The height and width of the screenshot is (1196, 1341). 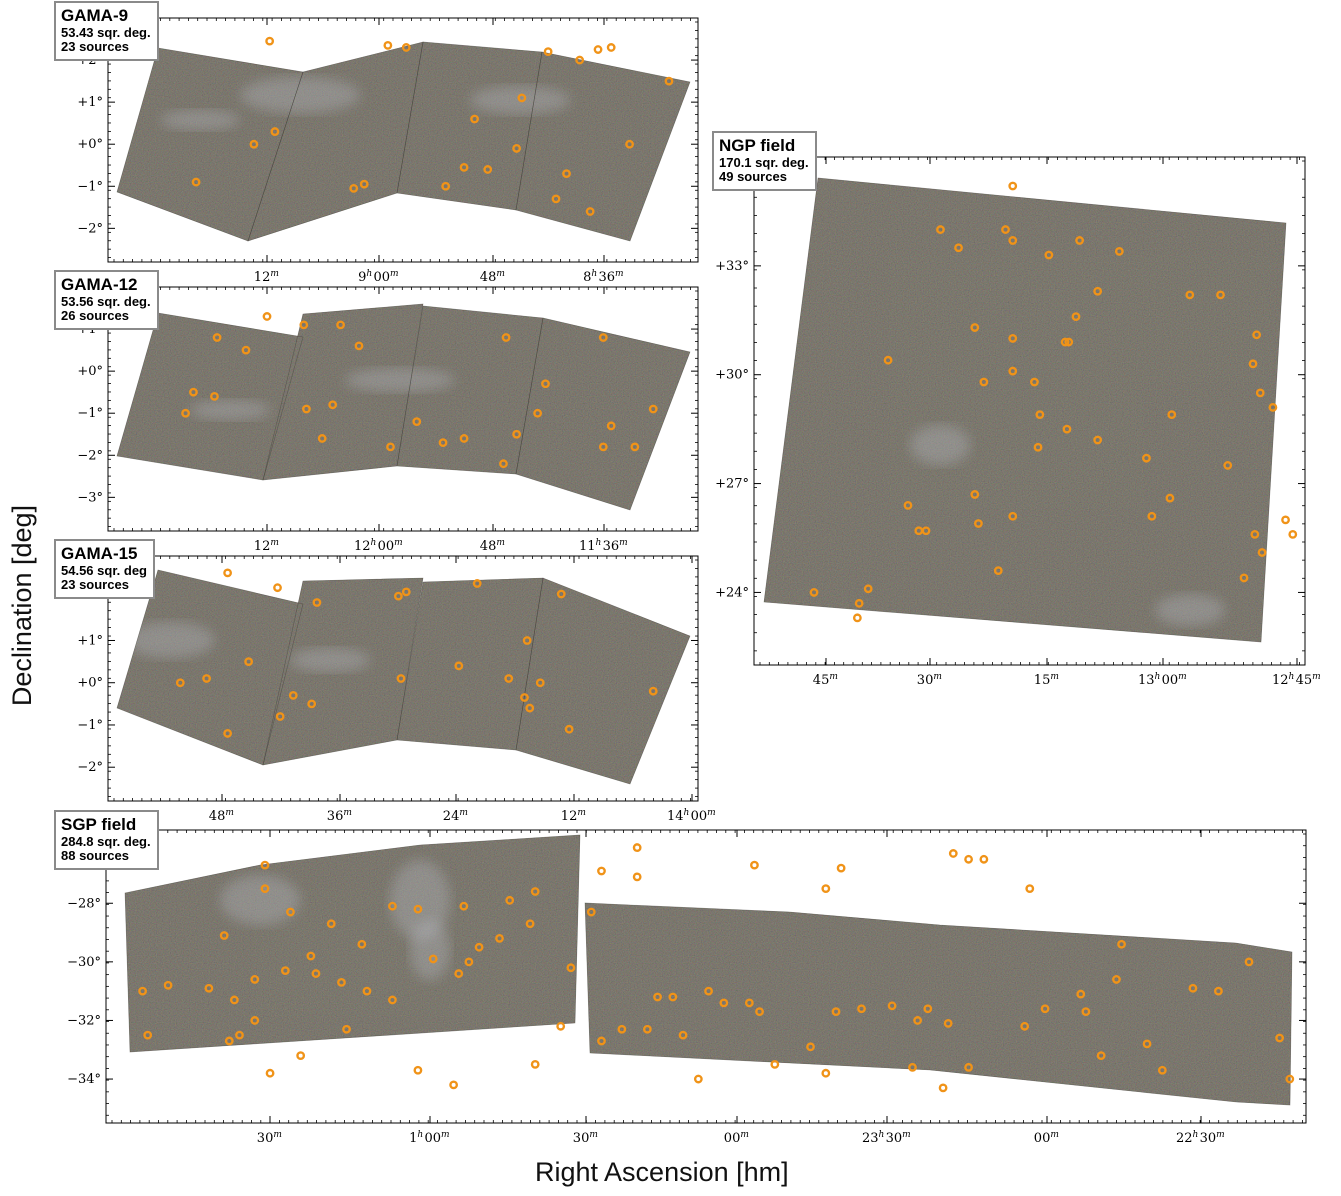 What do you see at coordinates (90, 186) in the screenshot?
I see `gama-9-y-tick-label: −1°` at bounding box center [90, 186].